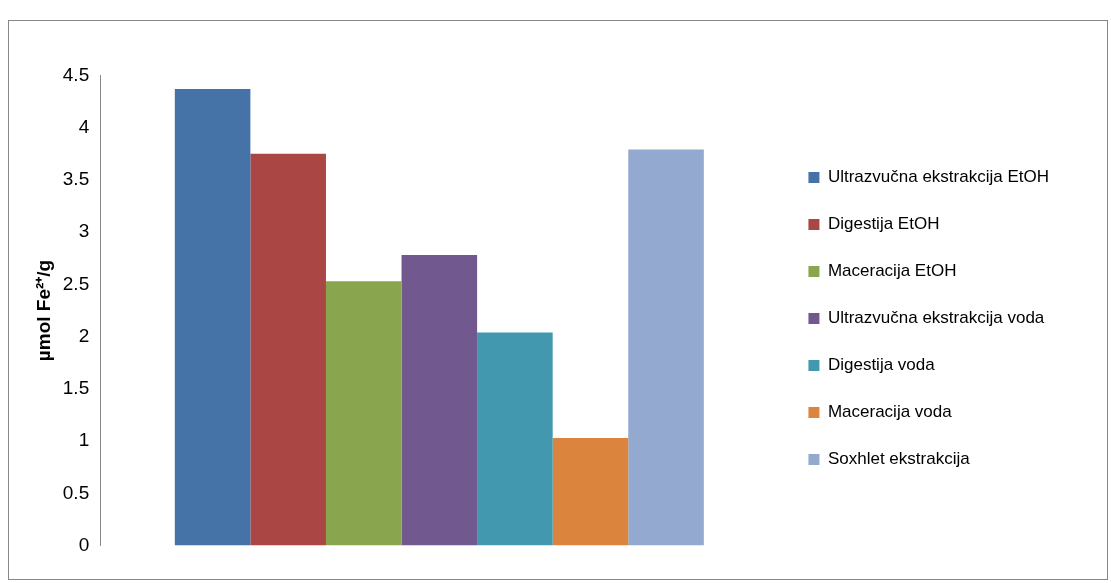 The height and width of the screenshot is (583, 1111). What do you see at coordinates (76, 74) in the screenshot?
I see `y-tick-label: 4.5` at bounding box center [76, 74].